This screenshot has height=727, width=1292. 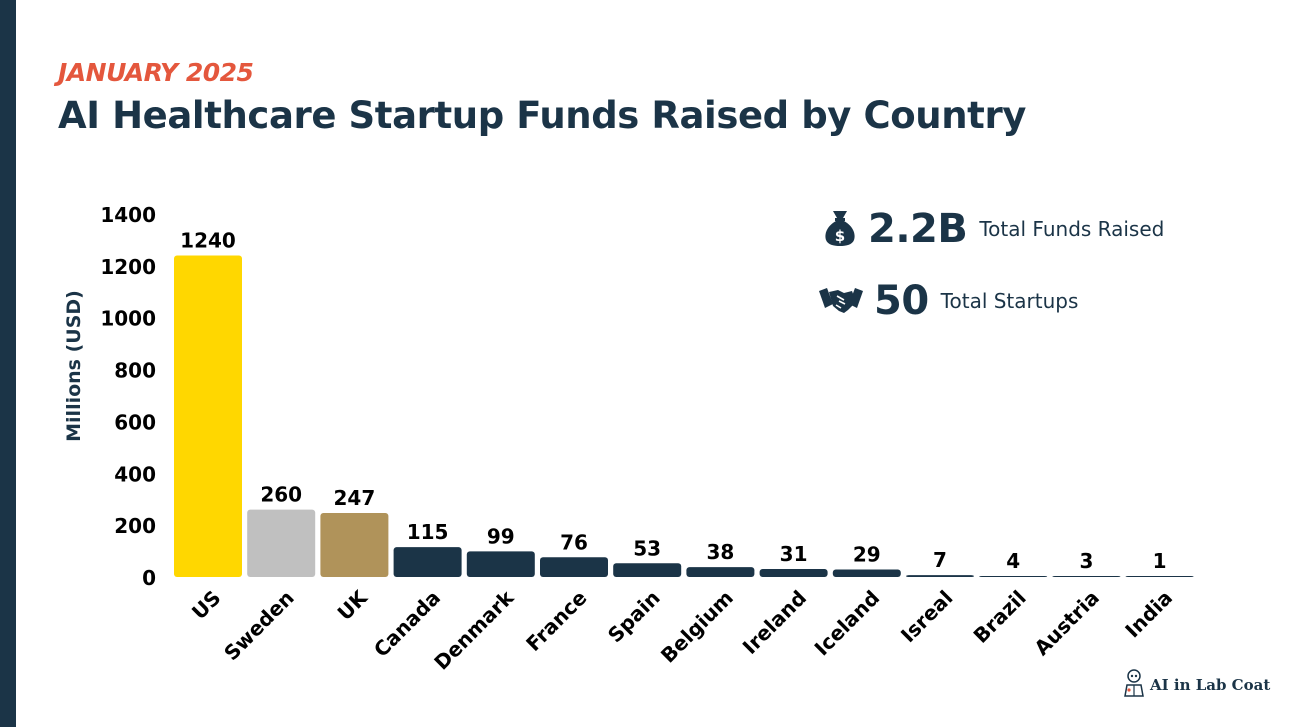 I want to click on data-label: 31, so click(x=794, y=554).